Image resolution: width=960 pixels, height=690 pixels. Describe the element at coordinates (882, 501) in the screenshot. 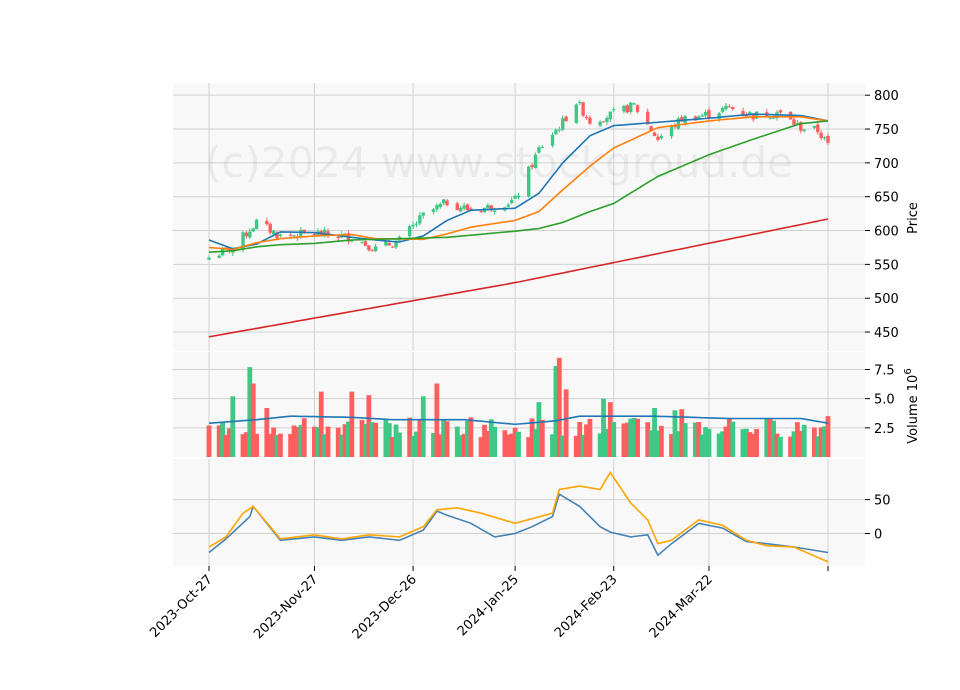

I see `oscillator-tick-label: 50` at that location.